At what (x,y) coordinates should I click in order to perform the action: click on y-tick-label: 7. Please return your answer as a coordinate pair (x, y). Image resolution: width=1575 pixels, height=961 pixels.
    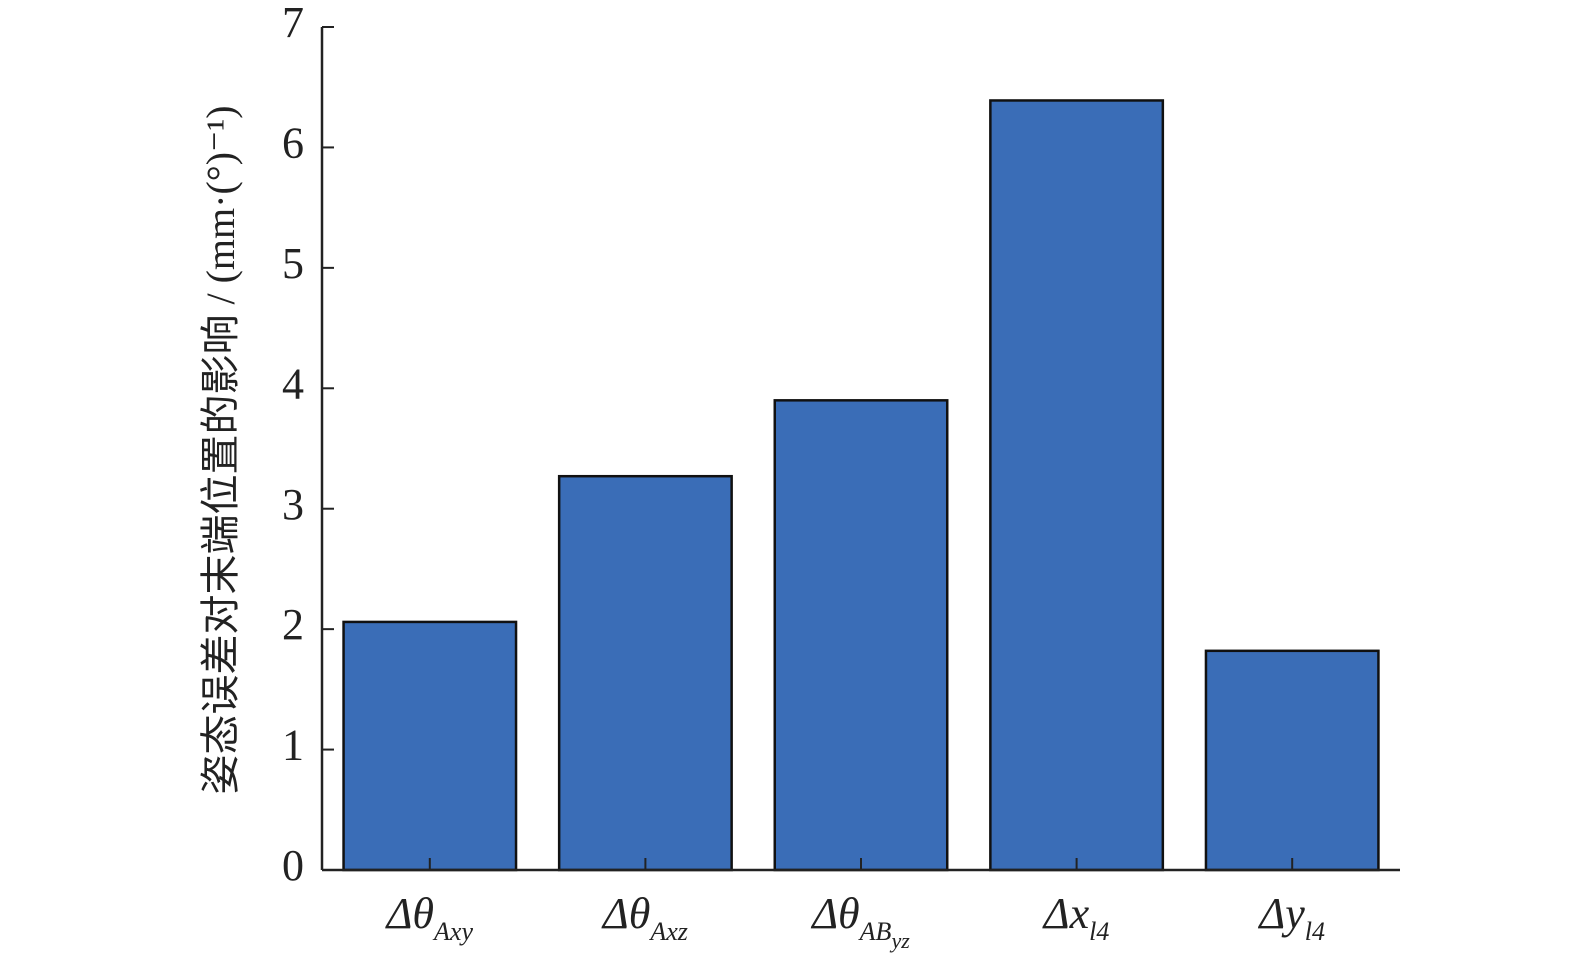
    Looking at the image, I should click on (293, 23).